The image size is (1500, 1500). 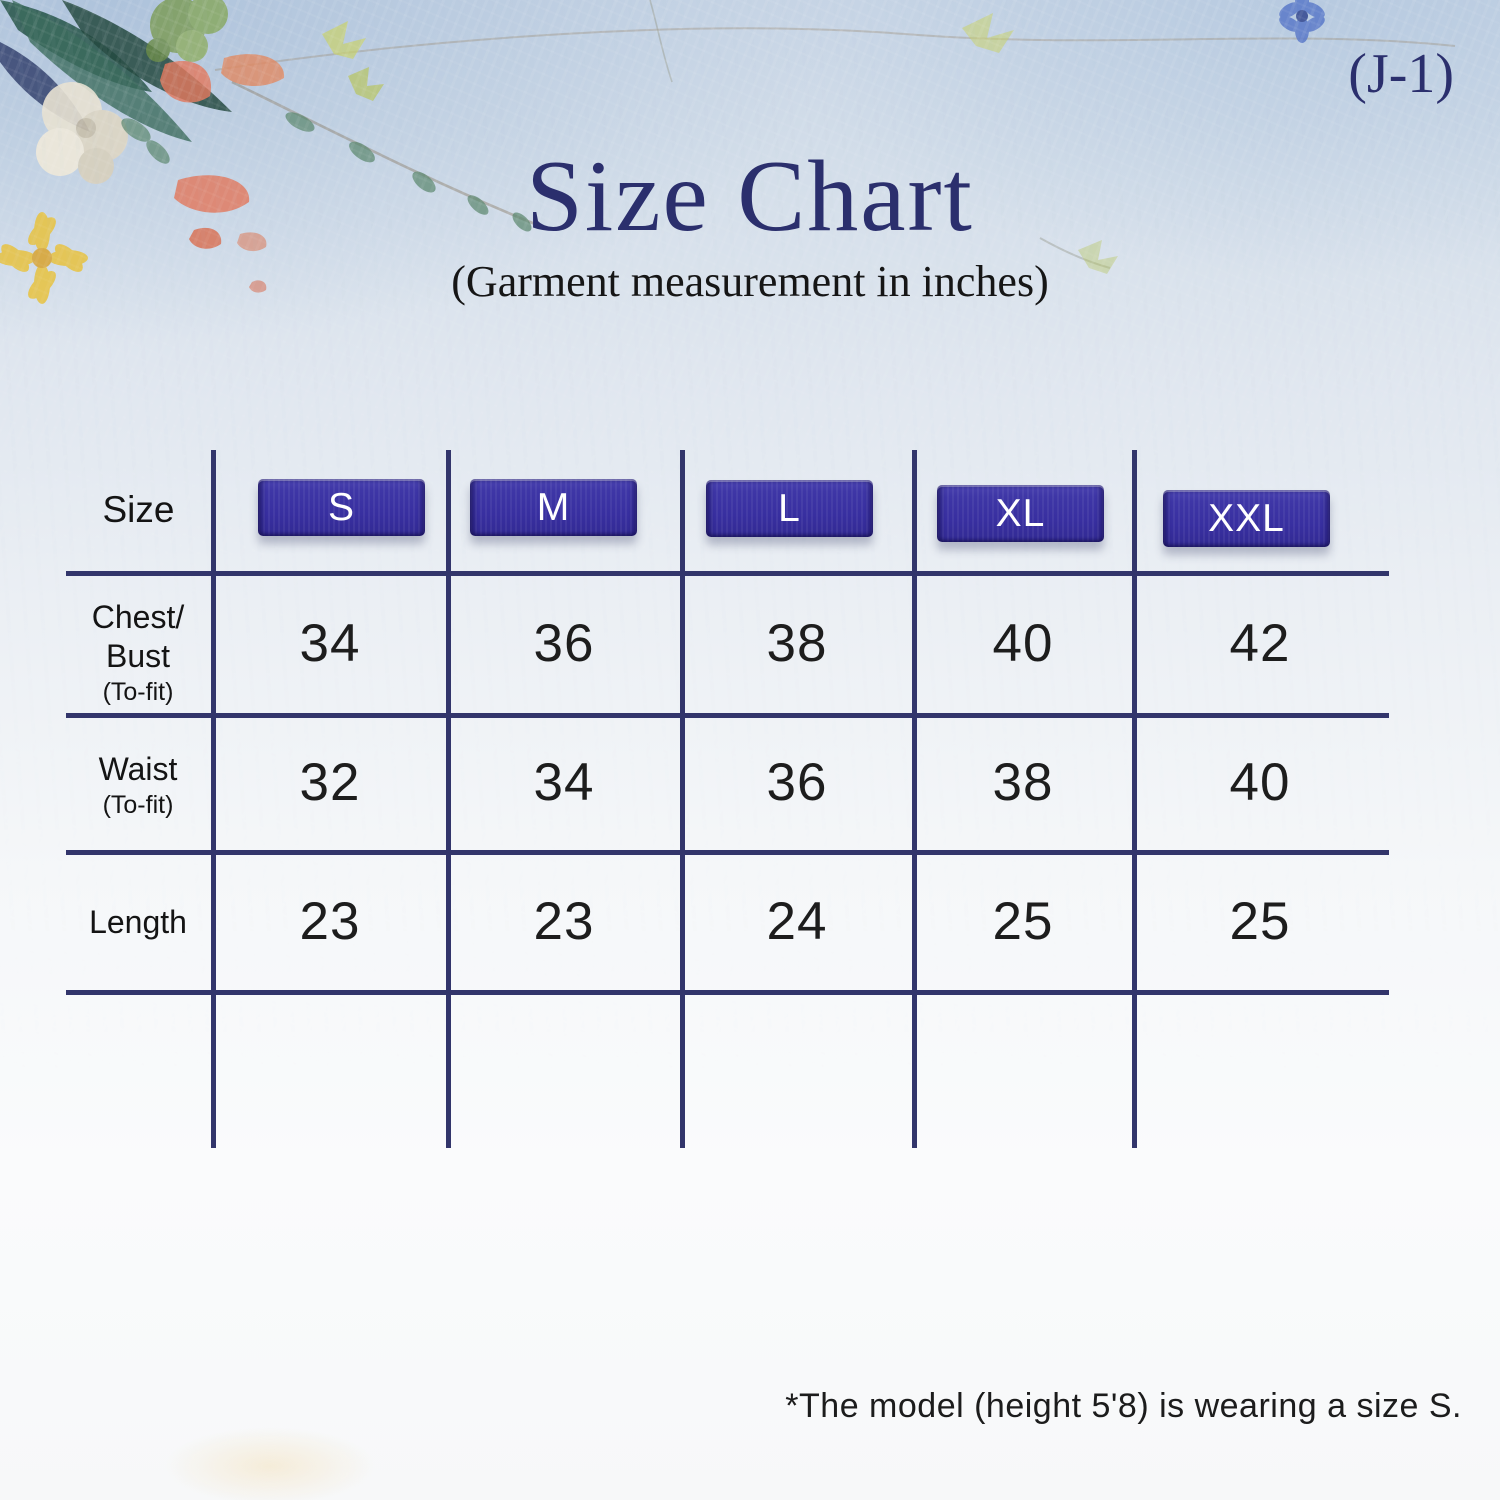 What do you see at coordinates (1020, 513) in the screenshot?
I see `size-badge-xl: XL` at bounding box center [1020, 513].